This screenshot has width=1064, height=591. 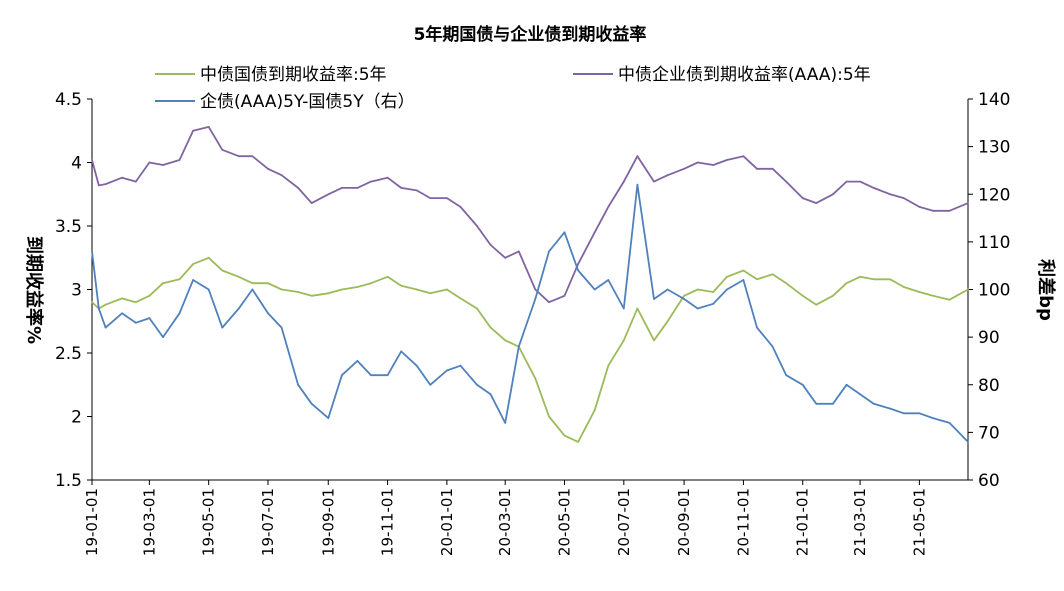 What do you see at coordinates (624, 522) in the screenshot?
I see `x-tick-label: 20-07-01` at bounding box center [624, 522].